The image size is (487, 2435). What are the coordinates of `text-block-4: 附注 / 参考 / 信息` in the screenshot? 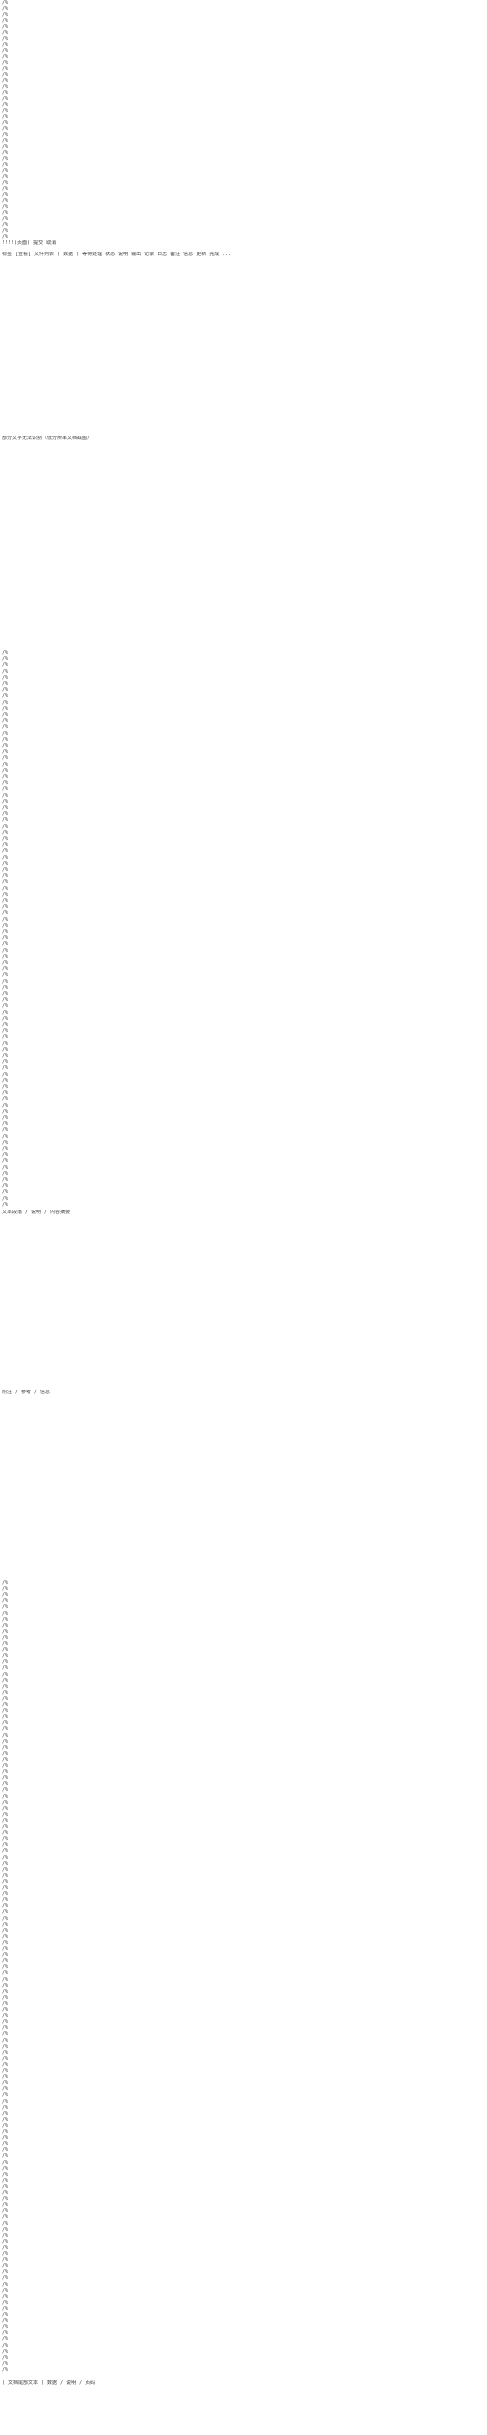 It's located at (26, 1392).